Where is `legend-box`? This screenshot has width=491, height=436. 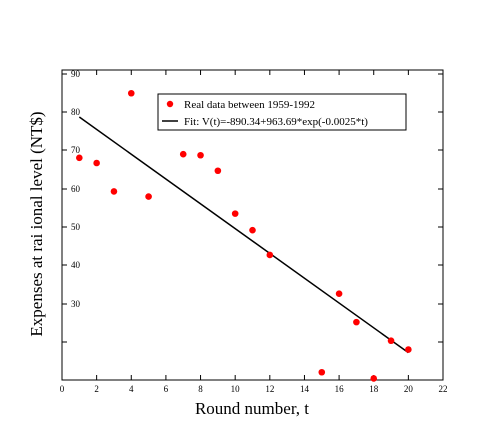 legend-box is located at coordinates (282, 112).